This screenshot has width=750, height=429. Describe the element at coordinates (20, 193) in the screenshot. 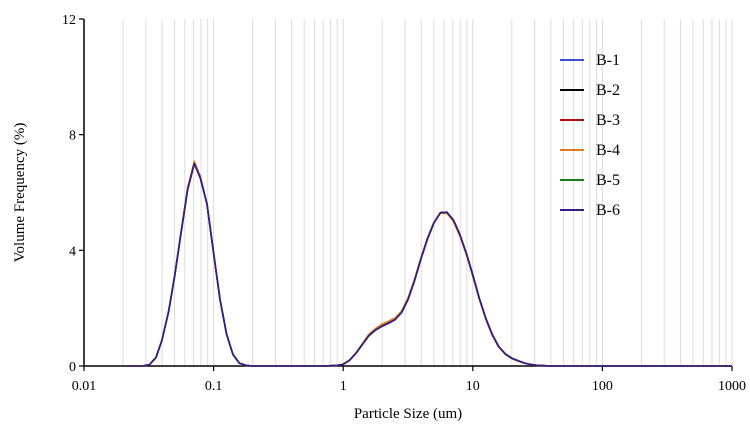

I see `y-axis-title: Volume Frequency (%)` at that location.